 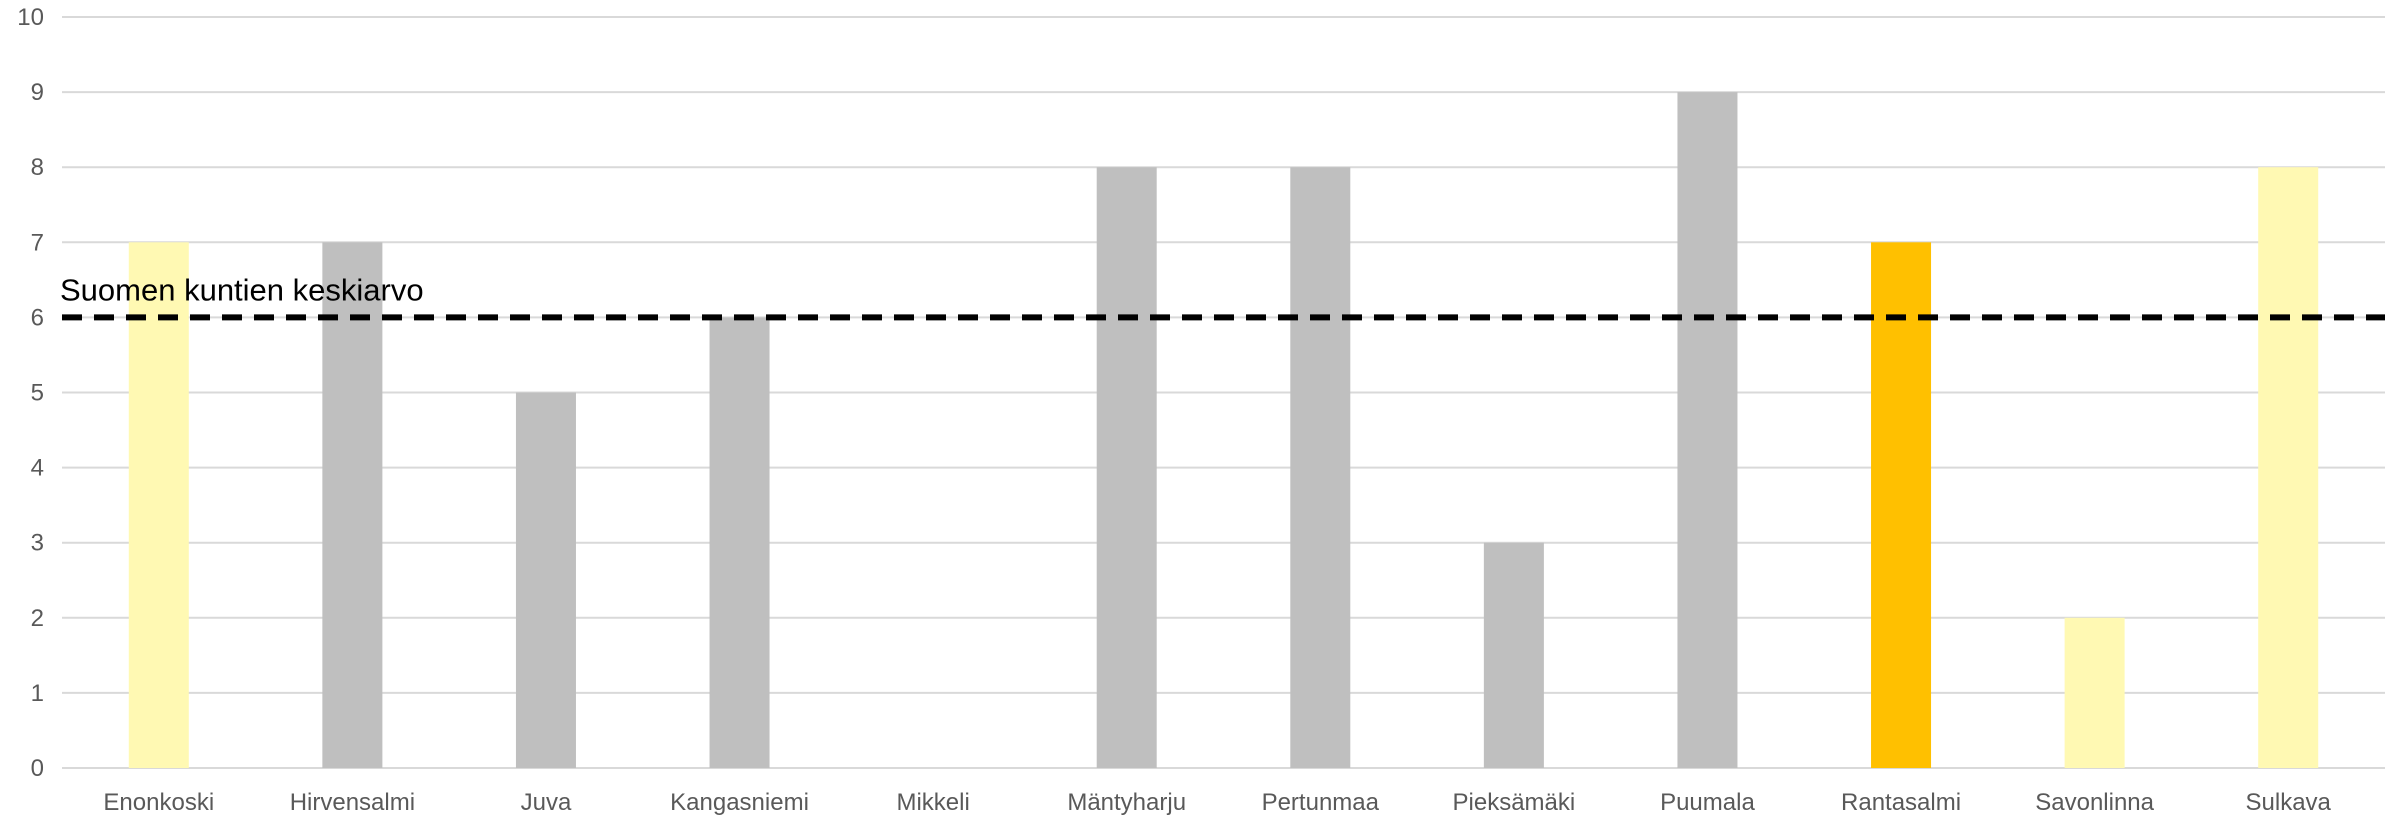 What do you see at coordinates (1126, 467) in the screenshot?
I see `bar-mäntyharju` at bounding box center [1126, 467].